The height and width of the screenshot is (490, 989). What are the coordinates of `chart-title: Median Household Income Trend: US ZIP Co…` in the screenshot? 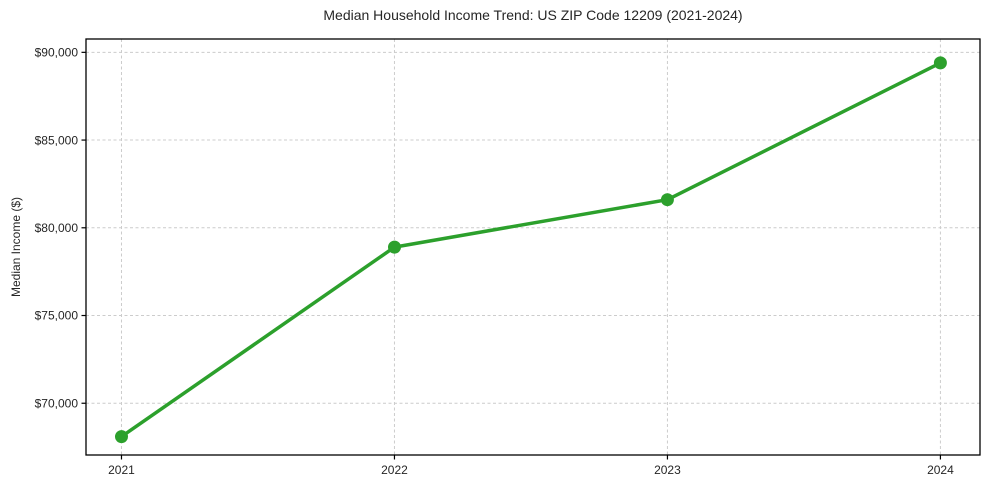 It's located at (533, 15).